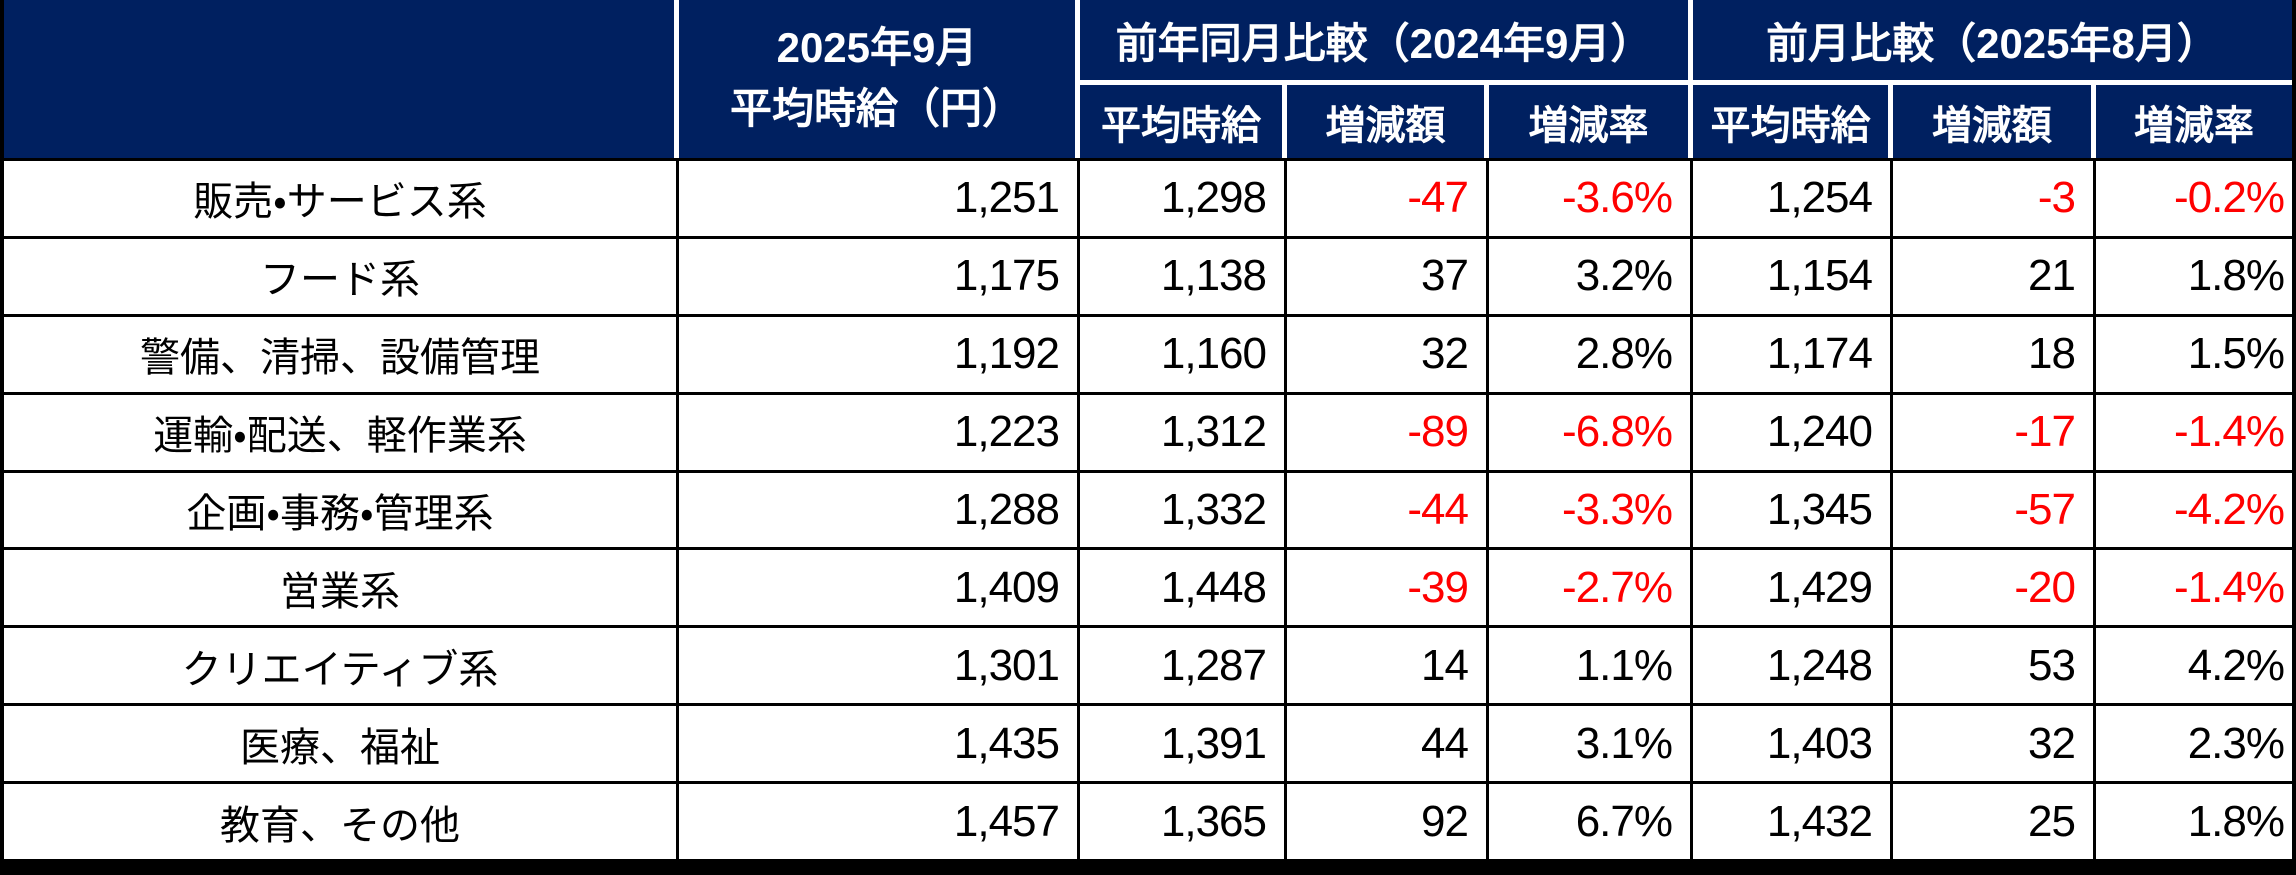 The image size is (2296, 875). What do you see at coordinates (1793, 430) in the screenshot?
I see `wage-mom-cell: 1,240` at bounding box center [1793, 430].